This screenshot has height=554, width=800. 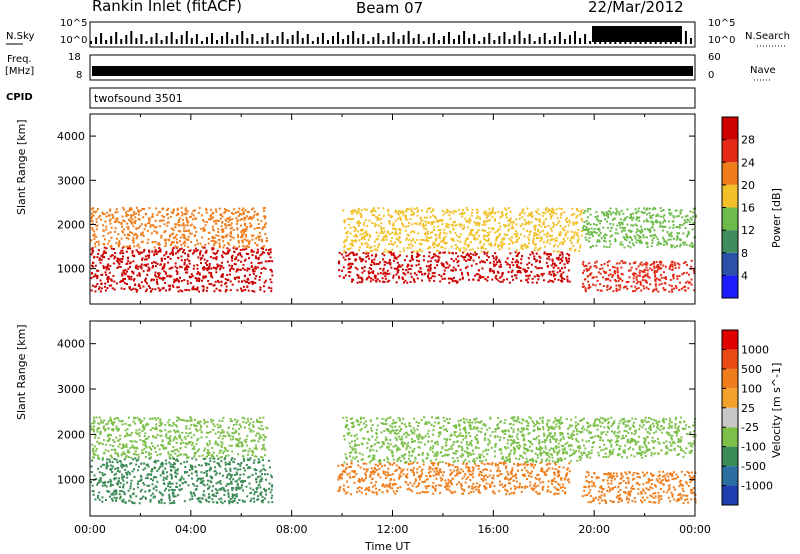 What do you see at coordinates (755, 349) in the screenshot?
I see `colorbar-tick-label: 1000` at bounding box center [755, 349].